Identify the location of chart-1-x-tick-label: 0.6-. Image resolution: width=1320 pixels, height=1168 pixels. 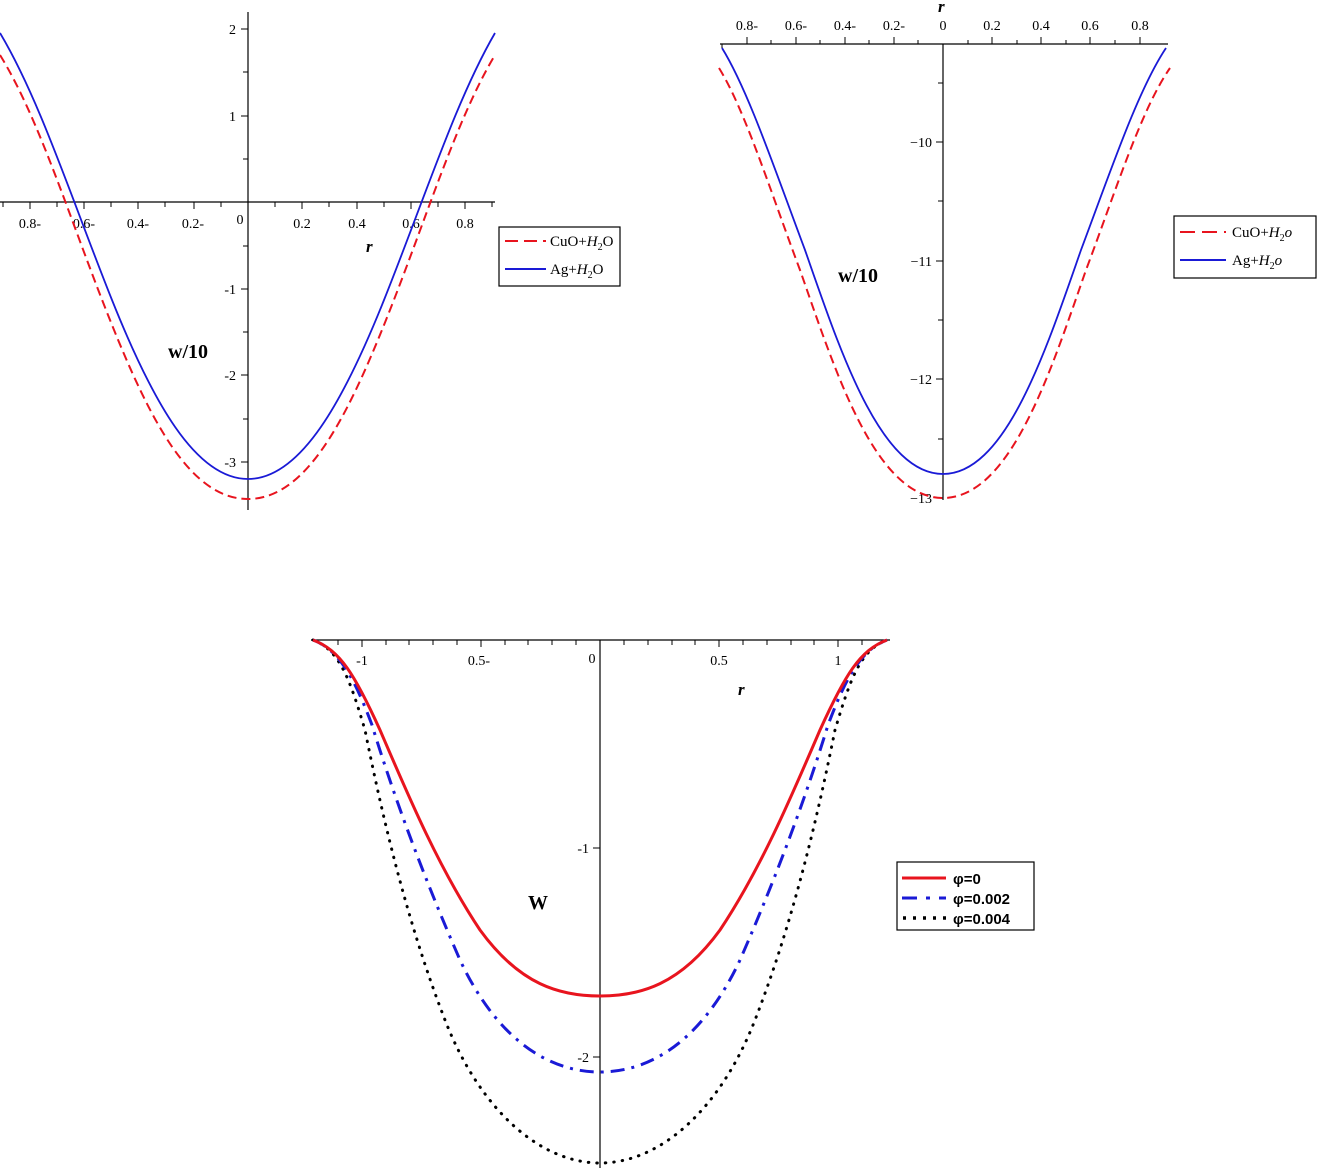
(84, 224).